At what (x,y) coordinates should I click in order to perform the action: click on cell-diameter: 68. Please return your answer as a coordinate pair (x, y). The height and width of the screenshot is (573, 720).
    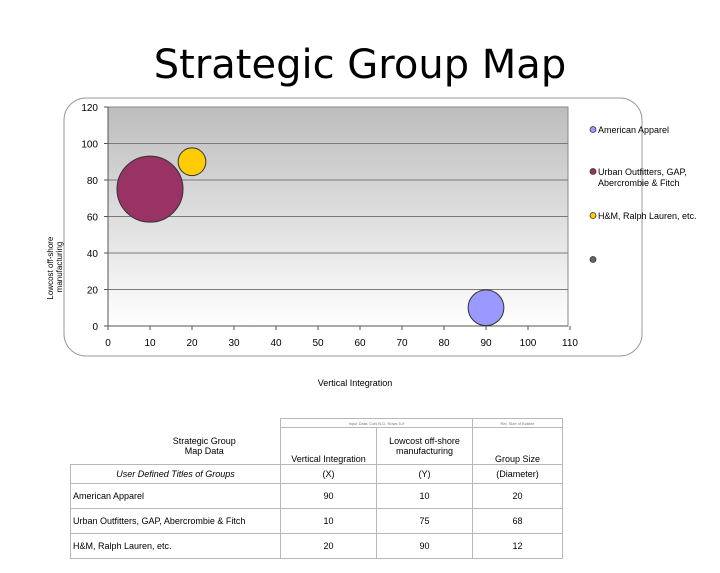
    Looking at the image, I should click on (517, 521).